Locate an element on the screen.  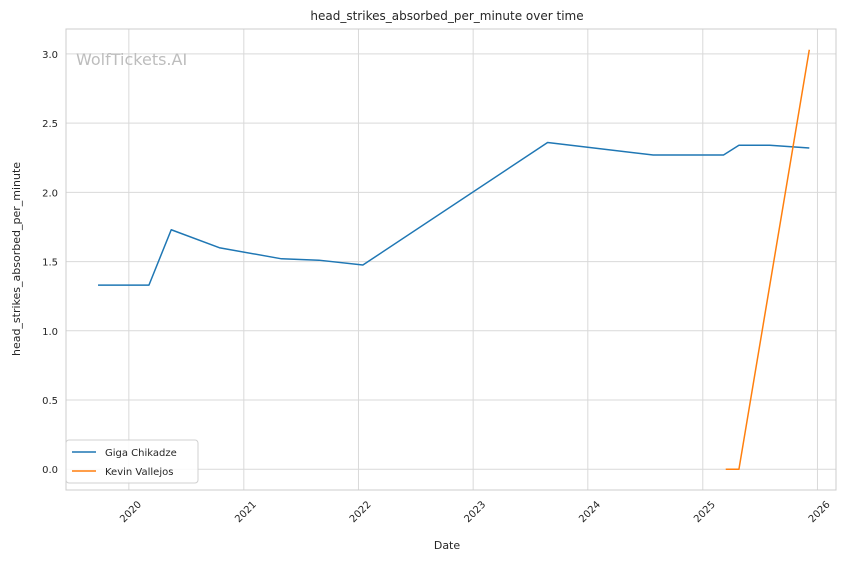
legend: Giga Chikadze Kevin Vallejos is located at coordinates (132, 461).